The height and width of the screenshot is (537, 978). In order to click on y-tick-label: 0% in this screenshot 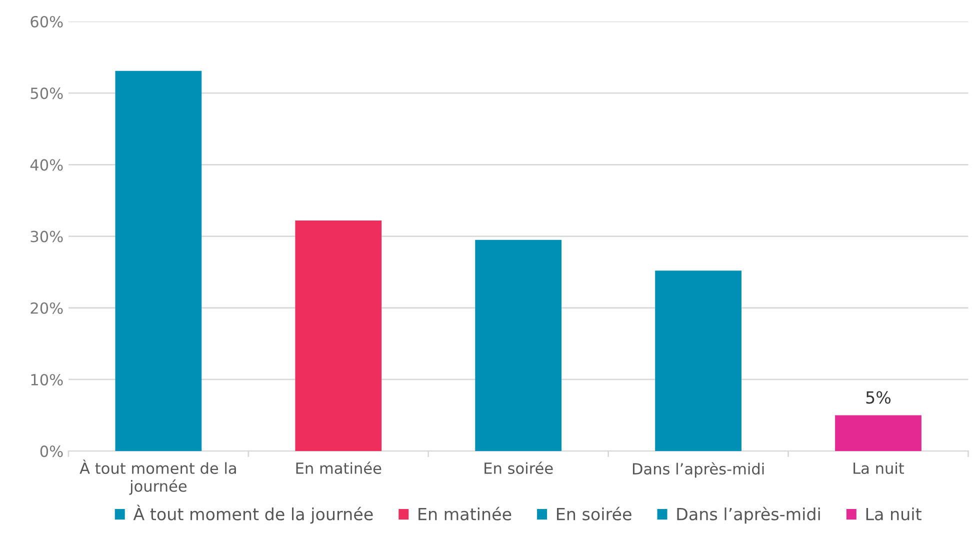, I will do `click(51, 452)`.